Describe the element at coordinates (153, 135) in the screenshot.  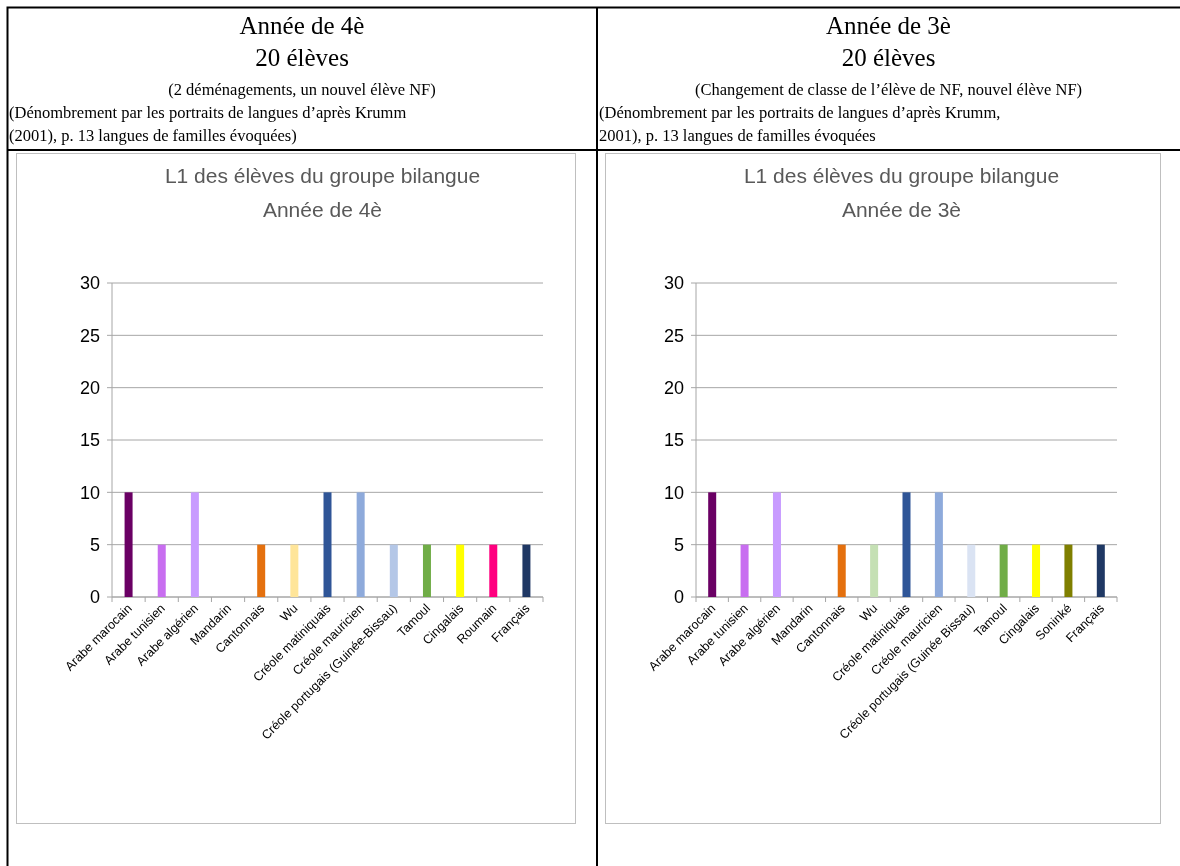
I see `text: (2001), p. 13 langues de familles évoquées)` at that location.